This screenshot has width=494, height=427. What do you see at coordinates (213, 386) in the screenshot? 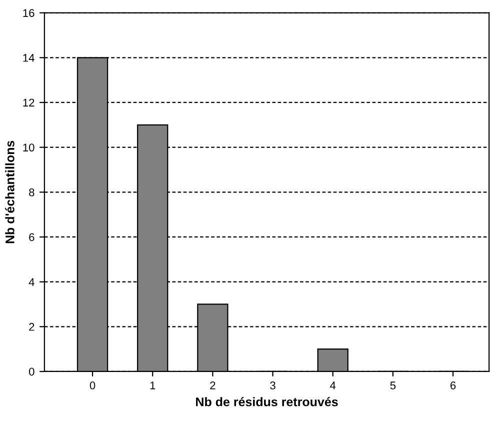
I see `x-tick-label: 2` at bounding box center [213, 386].